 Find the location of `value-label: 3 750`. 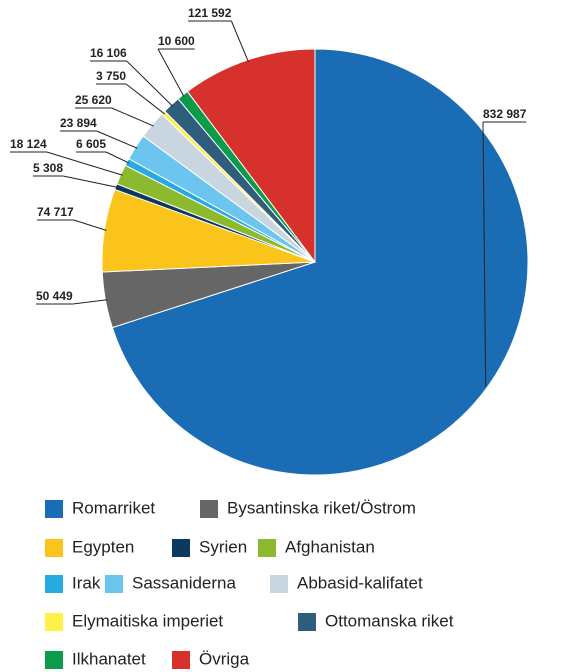

value-label: 3 750 is located at coordinates (111, 76).